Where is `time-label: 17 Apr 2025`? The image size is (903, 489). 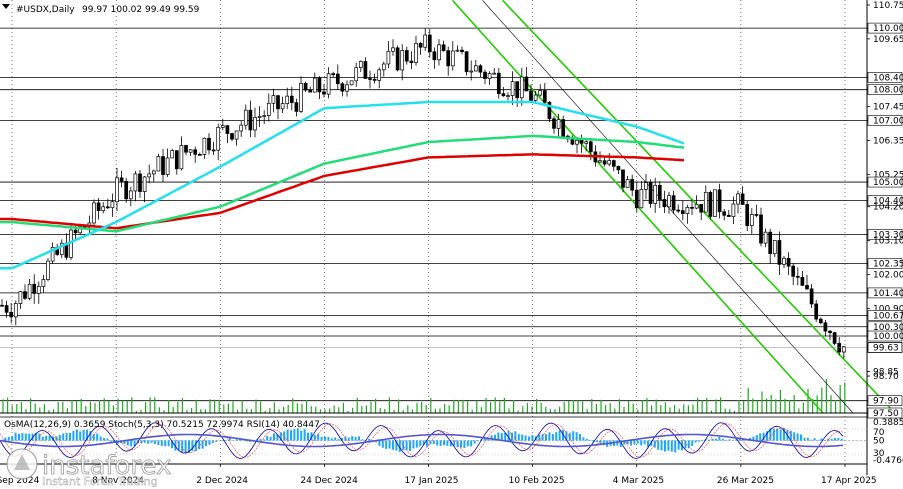
time-label: 17 Apr 2025 is located at coordinates (849, 481).